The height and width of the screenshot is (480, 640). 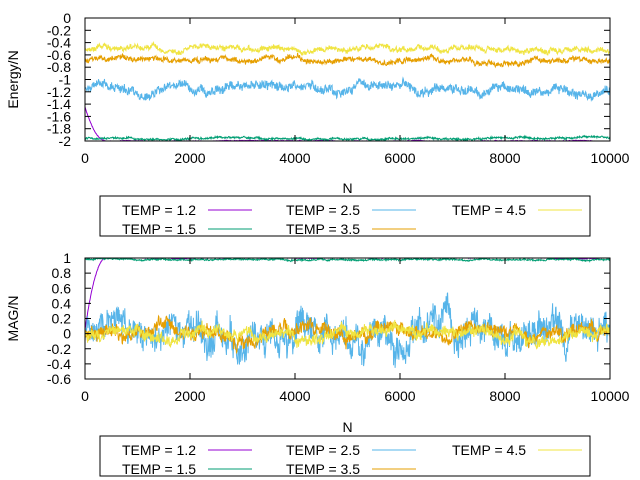 I want to click on y-tick-label: -1.6, so click(x=59, y=116).